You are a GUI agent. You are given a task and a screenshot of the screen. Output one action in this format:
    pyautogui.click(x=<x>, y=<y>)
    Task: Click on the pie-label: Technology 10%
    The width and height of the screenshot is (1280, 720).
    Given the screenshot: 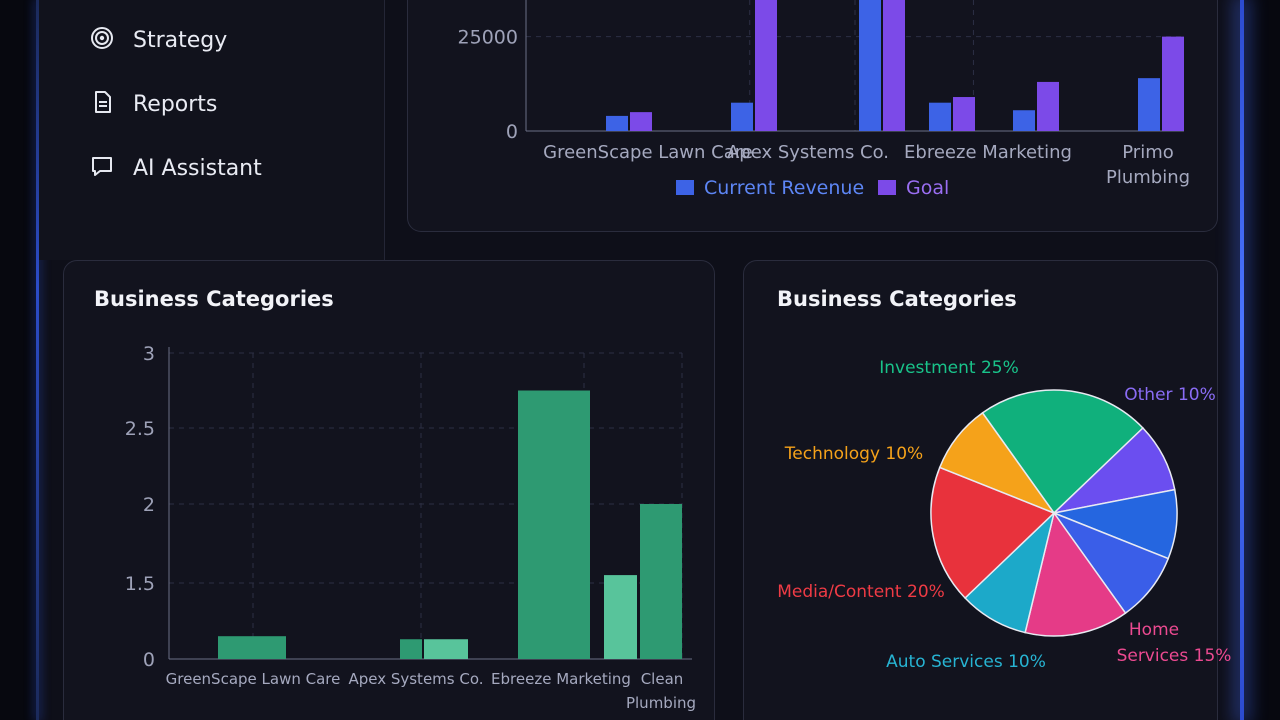 What is the action you would take?
    pyautogui.click(x=853, y=454)
    